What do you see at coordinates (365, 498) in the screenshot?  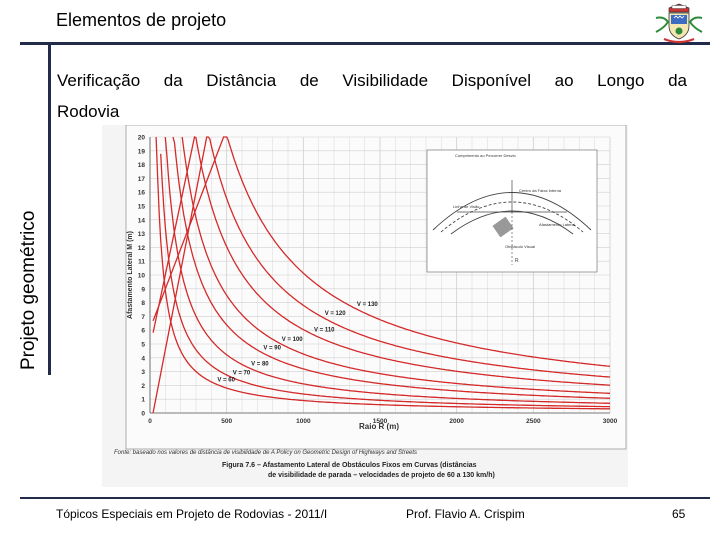 I see `footer-divider` at bounding box center [365, 498].